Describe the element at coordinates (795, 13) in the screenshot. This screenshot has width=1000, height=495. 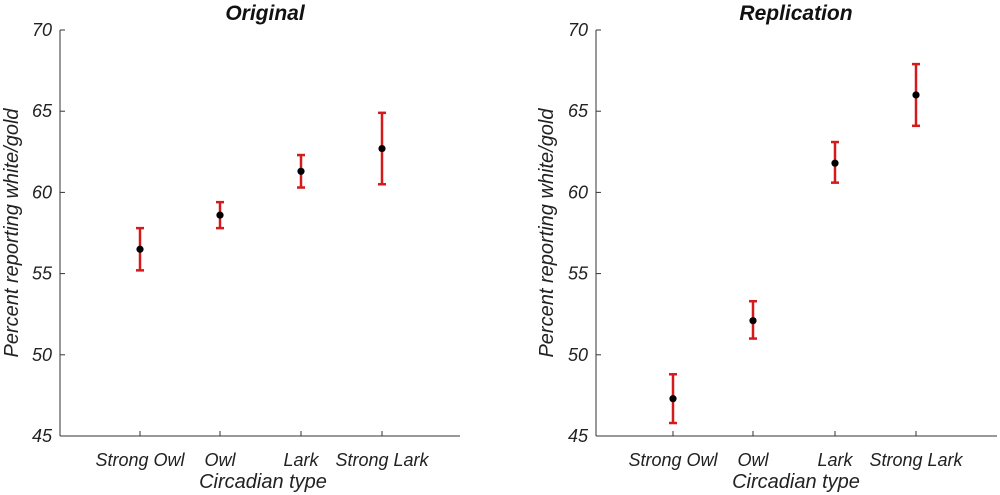
I see `chart-title: Replication` at that location.